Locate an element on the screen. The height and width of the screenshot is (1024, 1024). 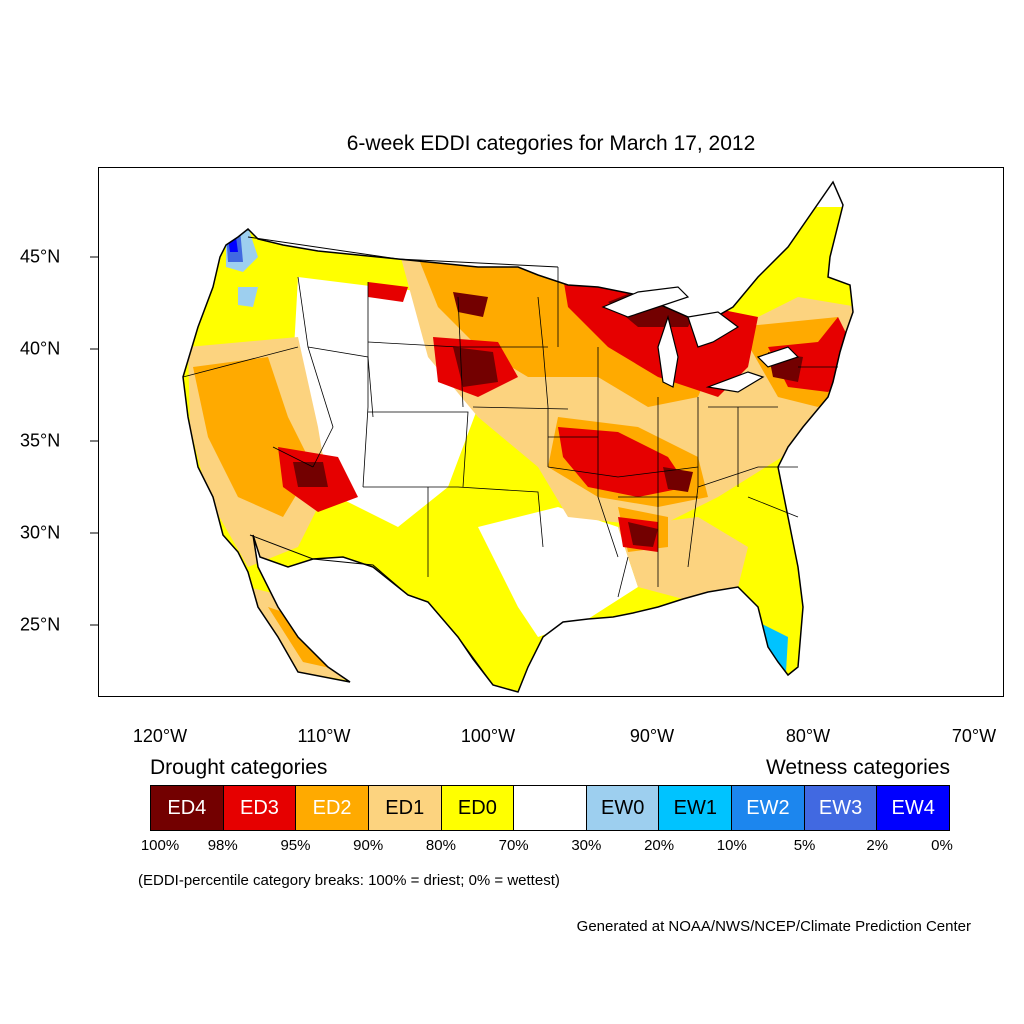
lat-ticks is located at coordinates (94, 441).